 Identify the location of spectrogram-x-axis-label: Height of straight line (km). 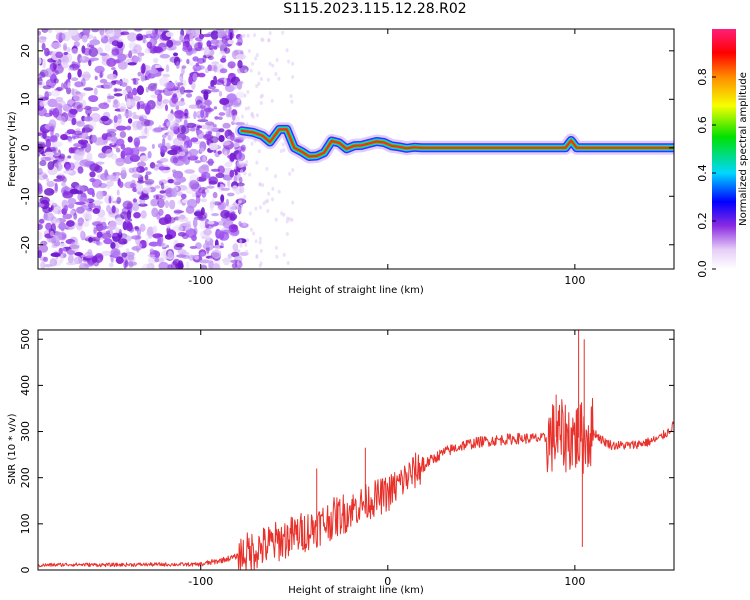
(356, 290).